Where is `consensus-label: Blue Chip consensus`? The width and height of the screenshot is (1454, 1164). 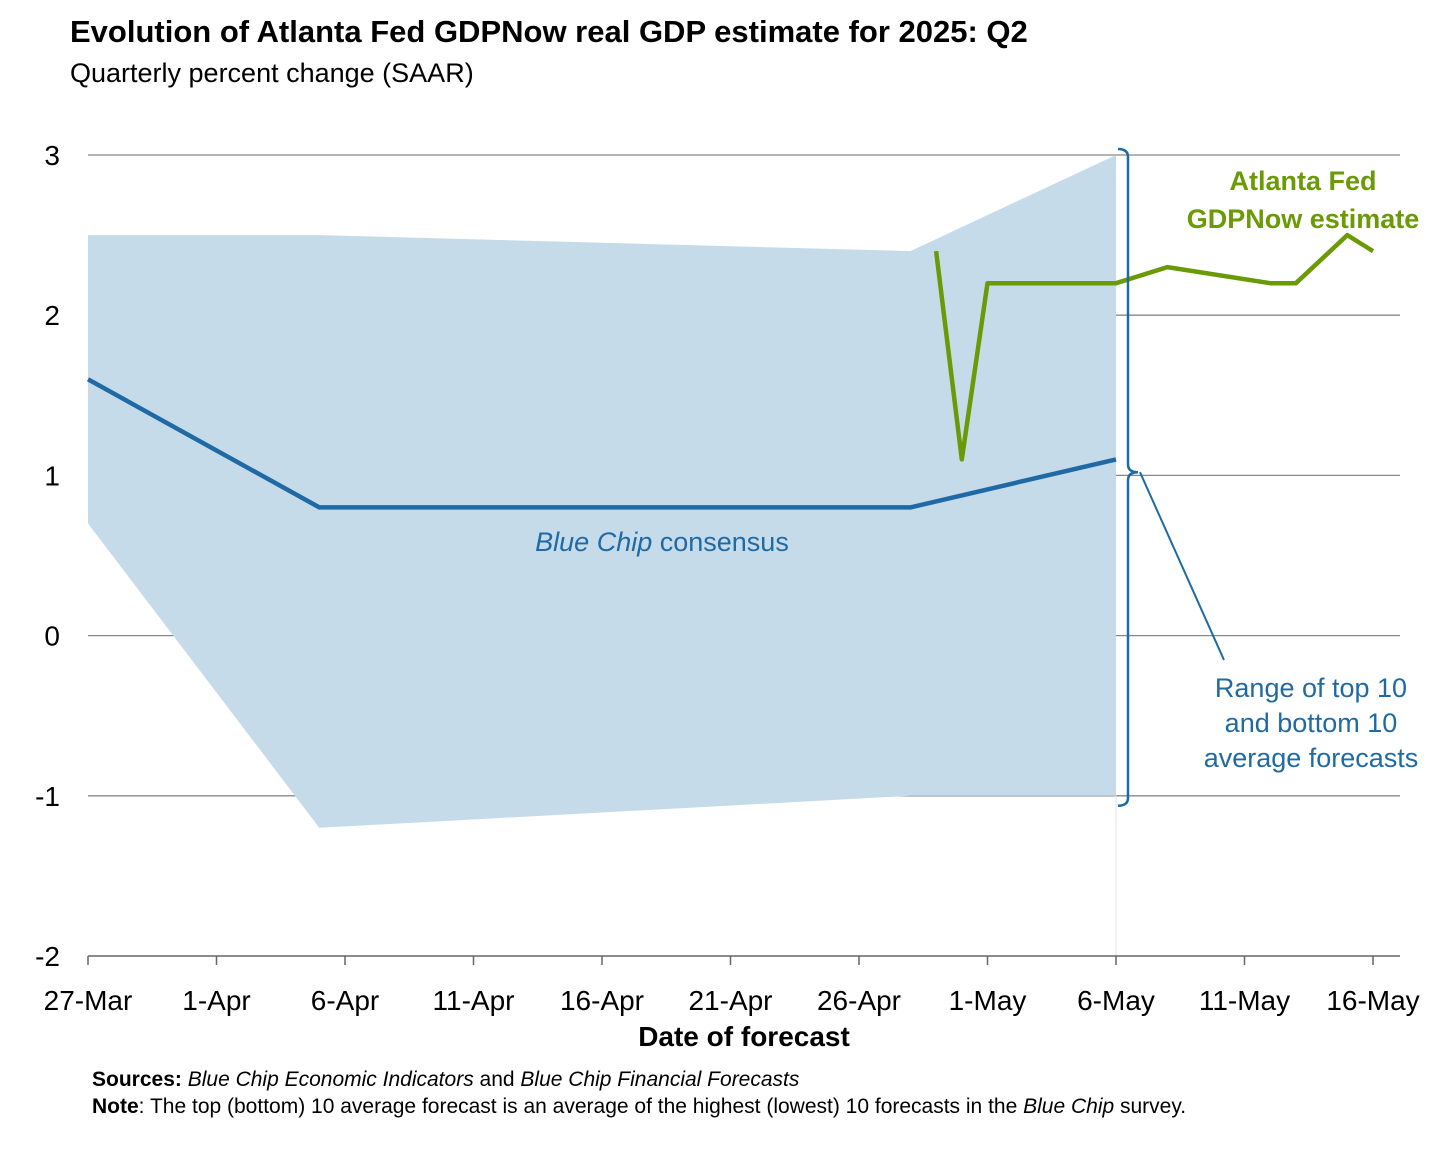 consensus-label: Blue Chip consensus is located at coordinates (662, 542).